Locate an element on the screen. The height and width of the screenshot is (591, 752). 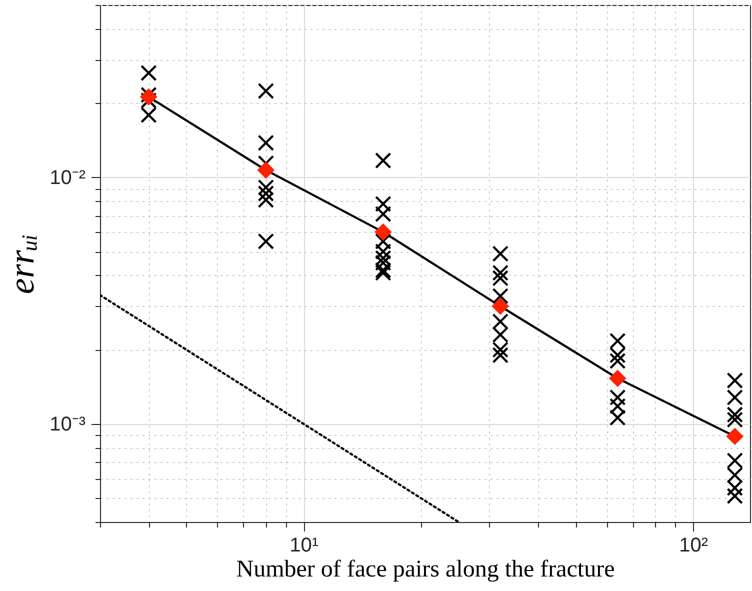
x-axis-title: Number of face pairs along the fracture is located at coordinates (425, 569).